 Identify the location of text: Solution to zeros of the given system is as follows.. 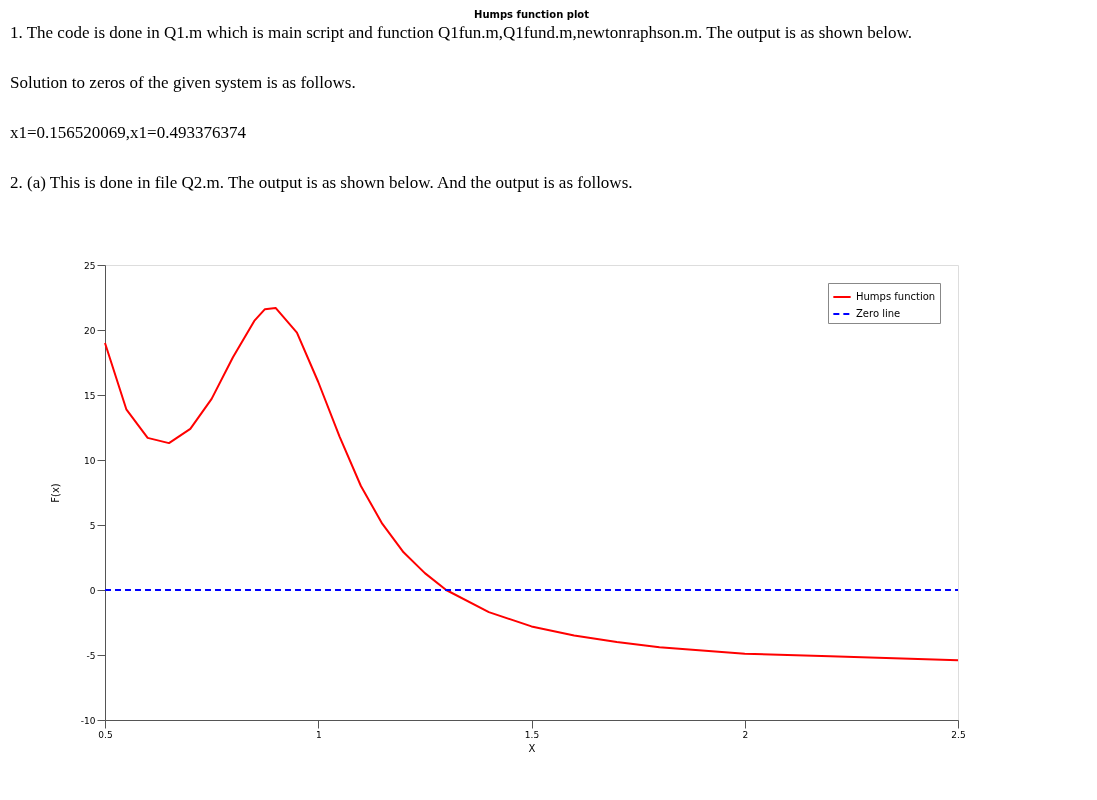
(183, 82).